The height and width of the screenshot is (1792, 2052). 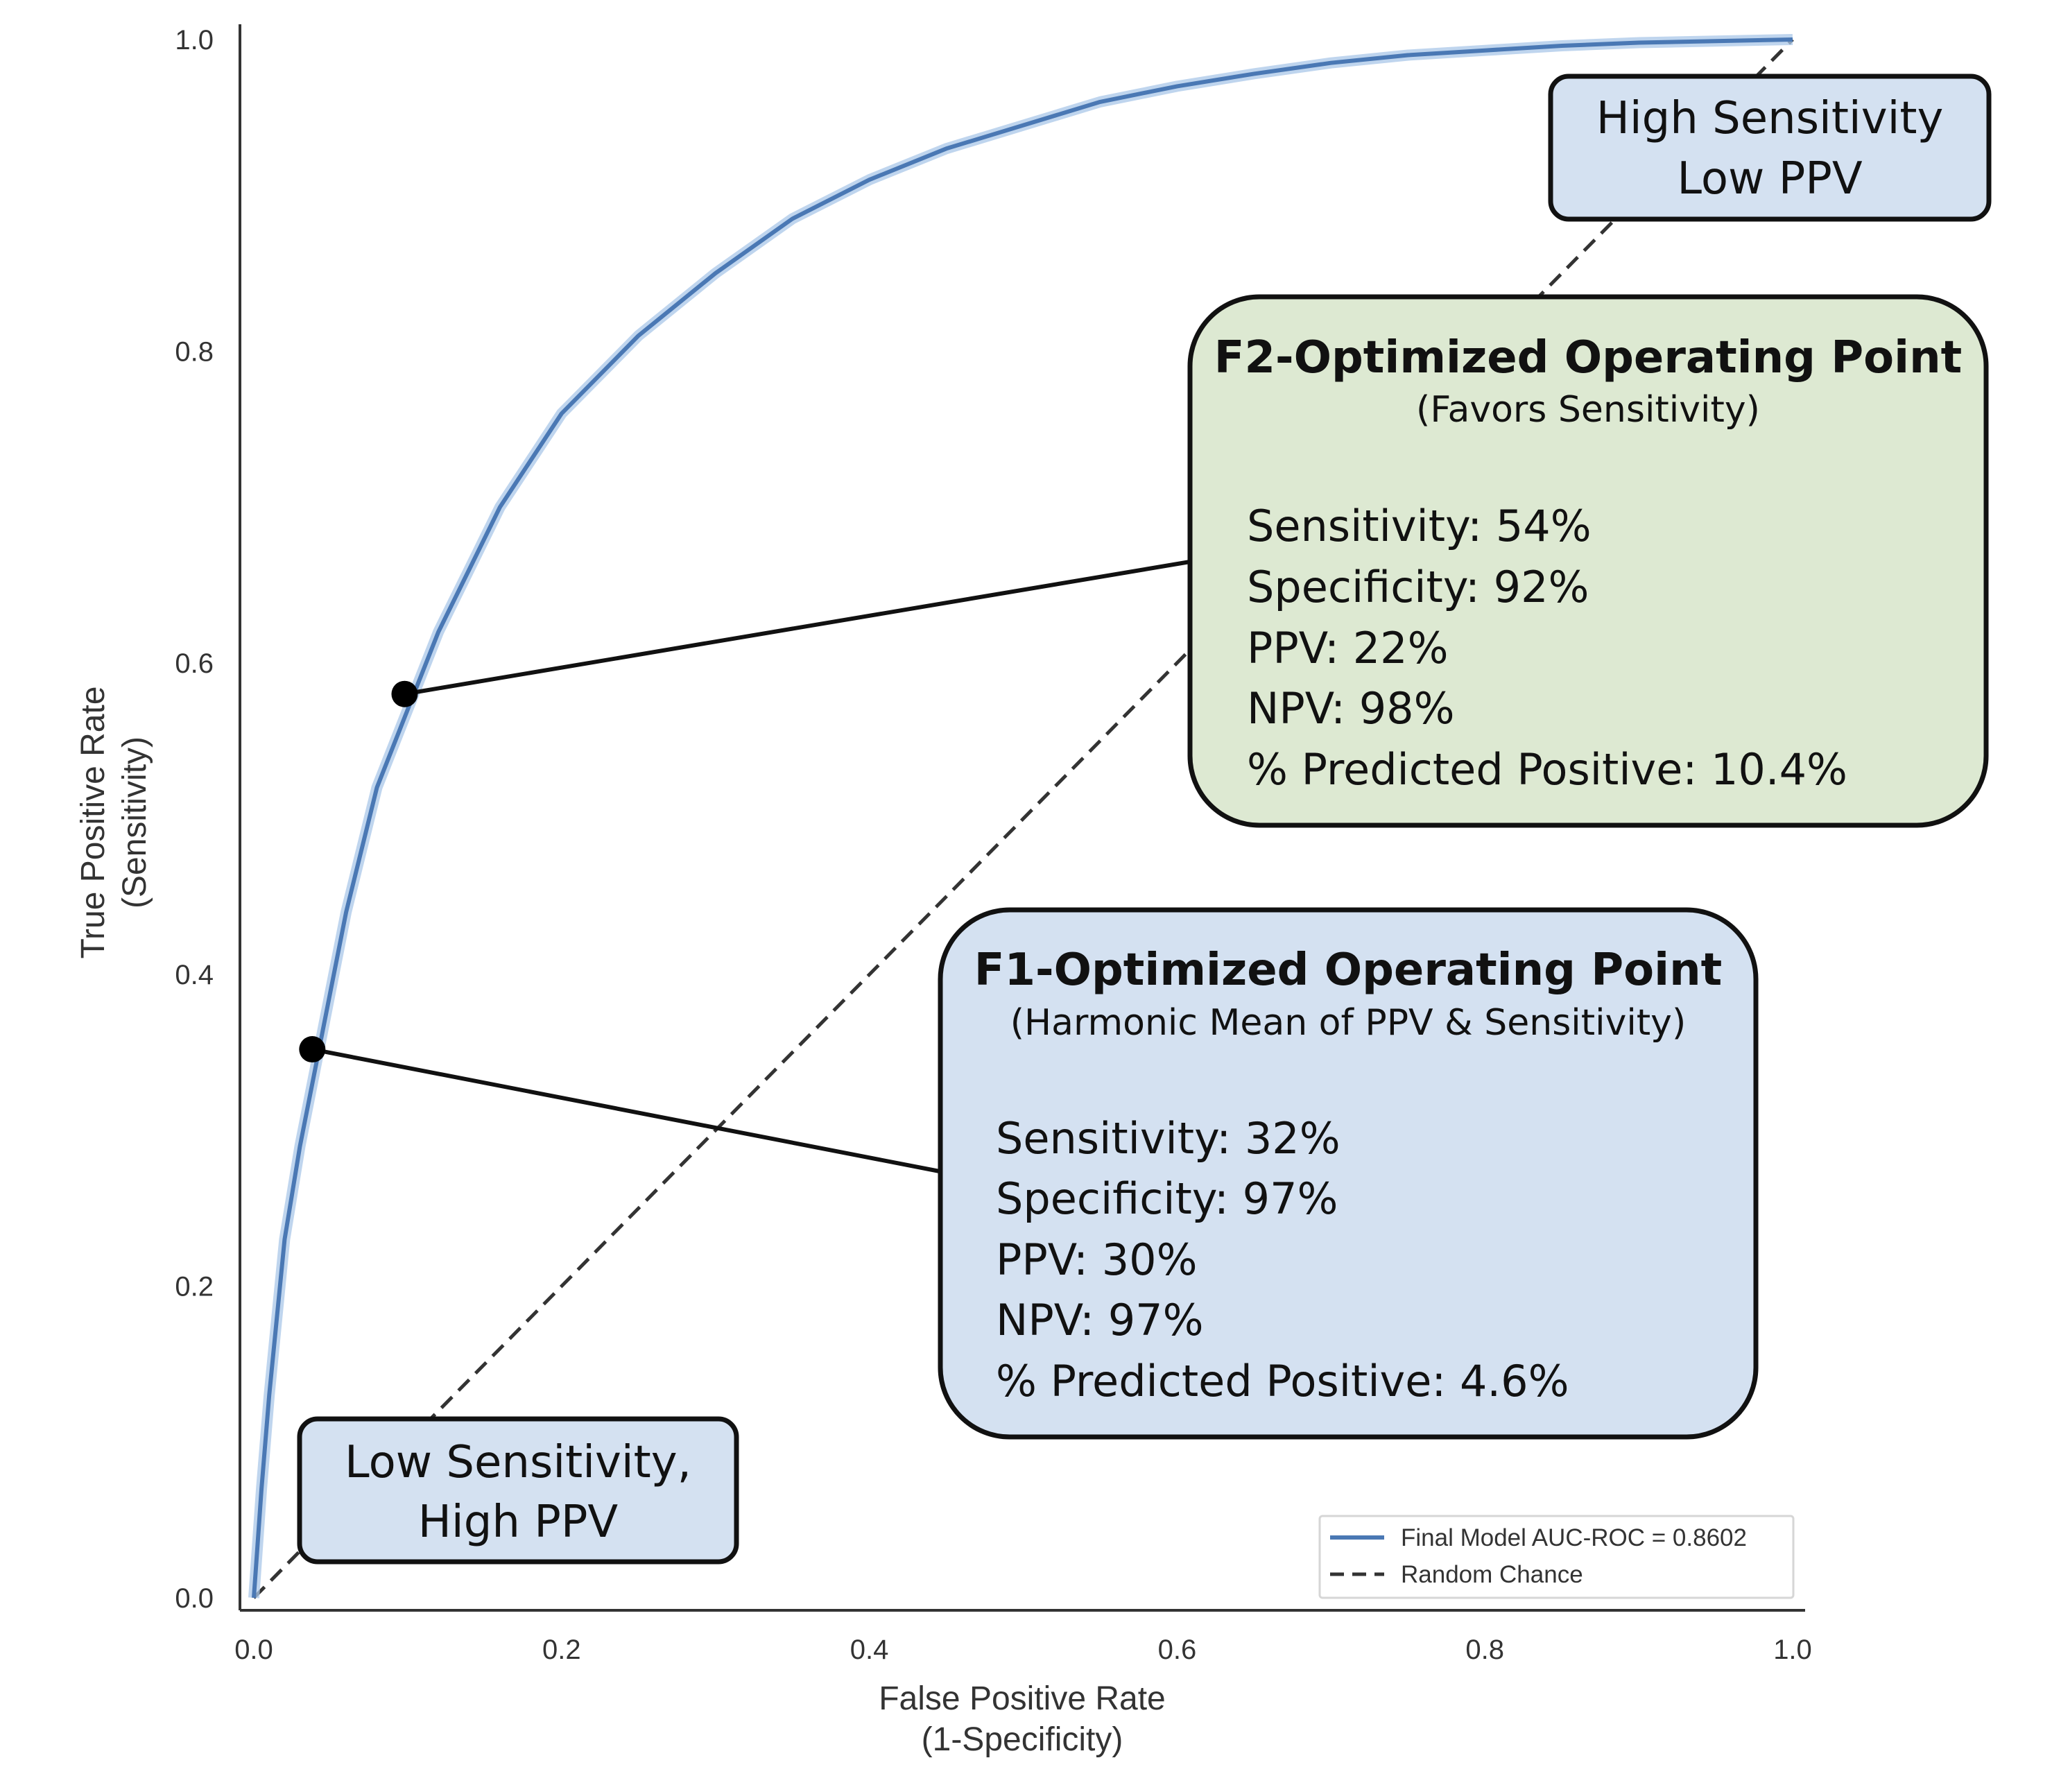 What do you see at coordinates (1770, 179) in the screenshot?
I see `high-sensitivity-line2: Low PPV` at bounding box center [1770, 179].